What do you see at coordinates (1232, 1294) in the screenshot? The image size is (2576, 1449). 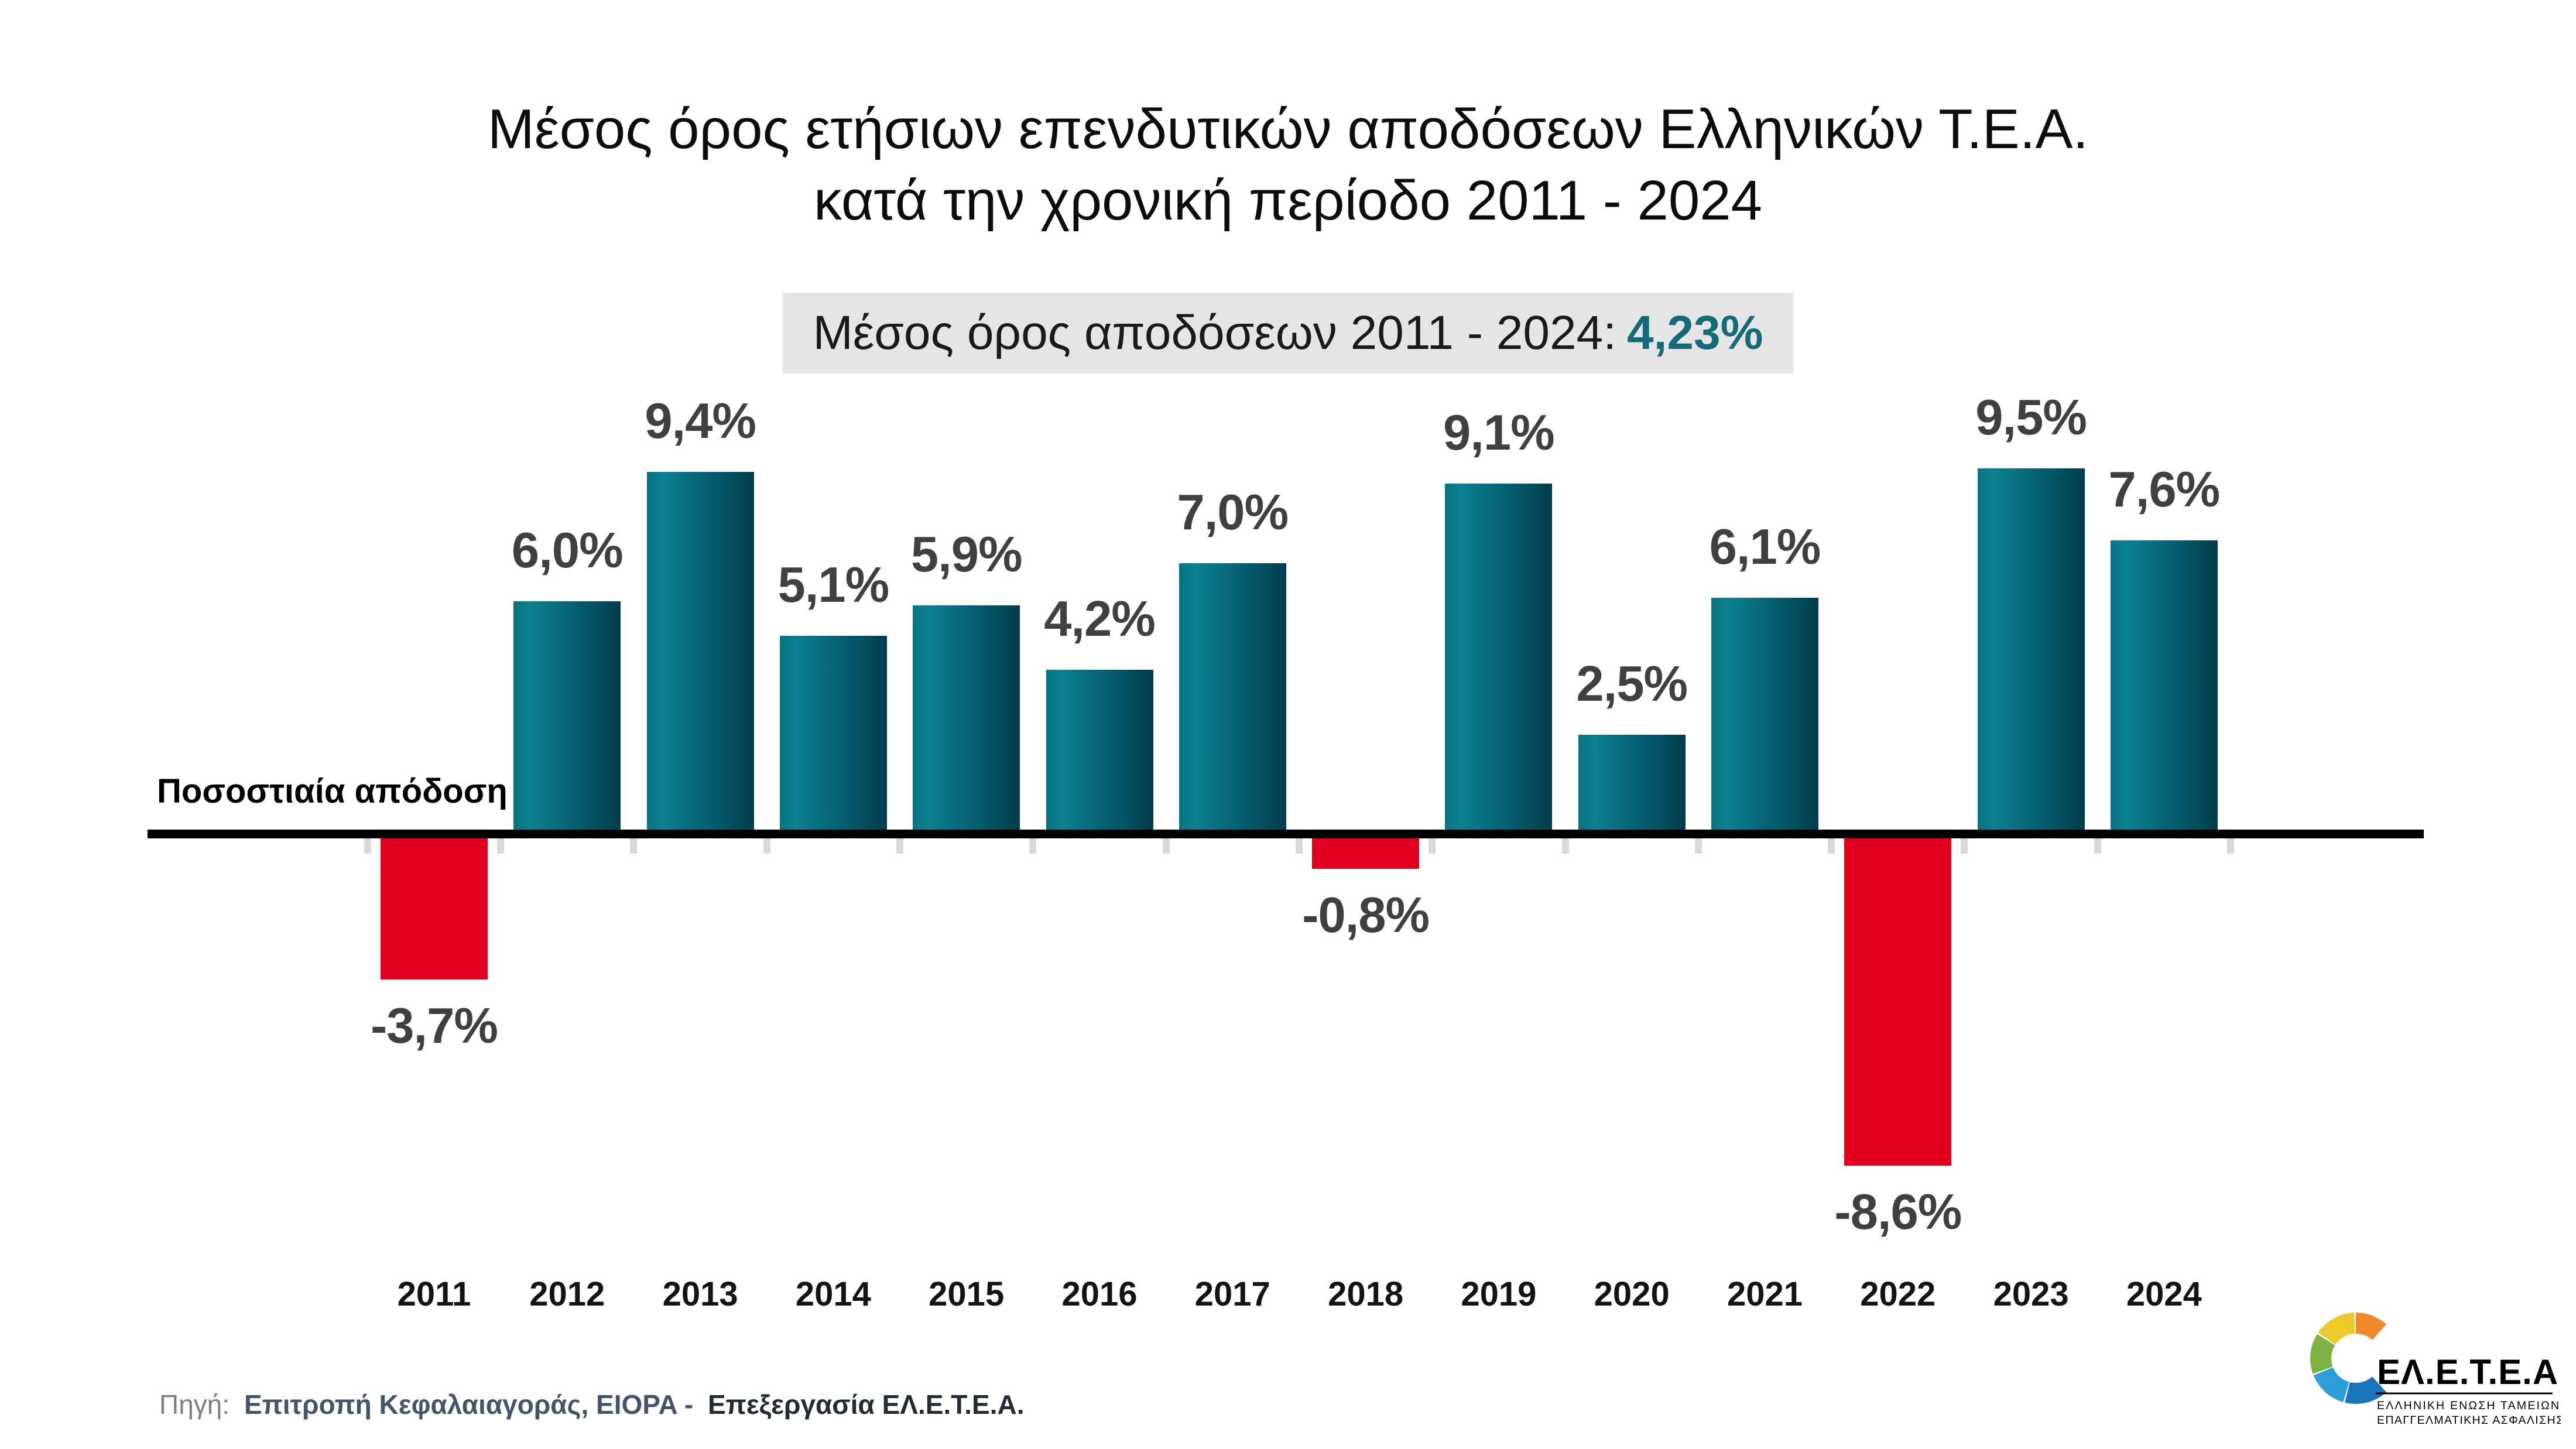 I see `x-axis-label-2017: 2017` at bounding box center [1232, 1294].